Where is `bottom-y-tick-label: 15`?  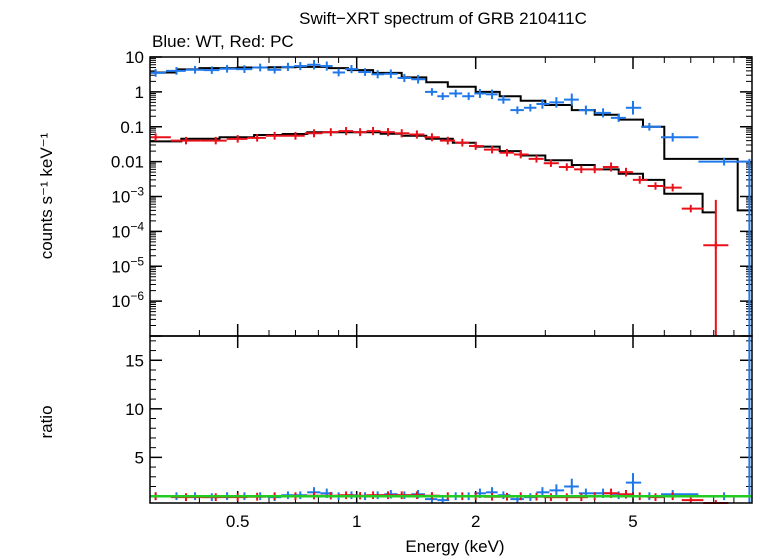 bottom-y-tick-label: 15 is located at coordinates (134, 360).